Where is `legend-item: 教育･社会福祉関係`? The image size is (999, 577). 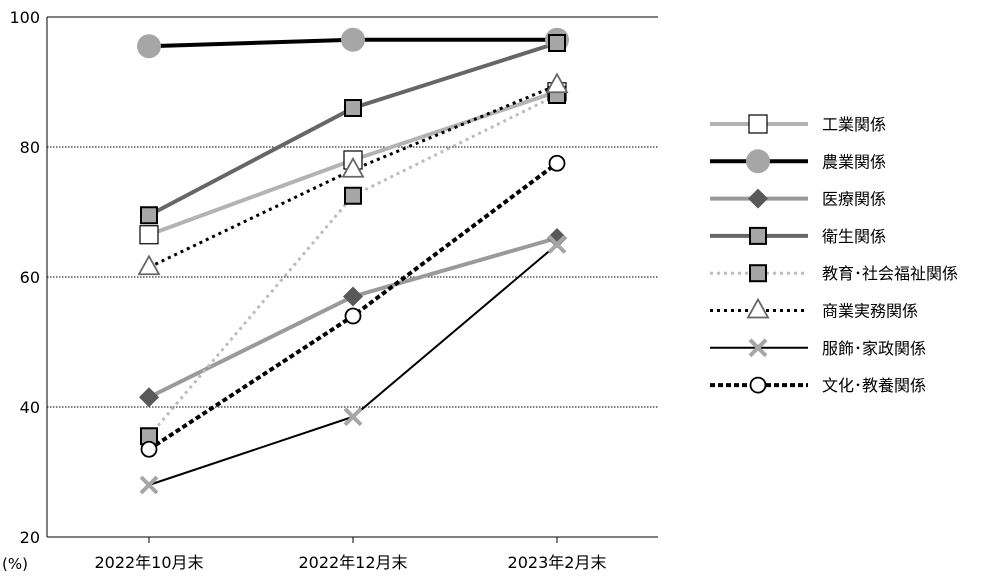
legend-item: 教育･社会福祉関係 is located at coordinates (834, 273).